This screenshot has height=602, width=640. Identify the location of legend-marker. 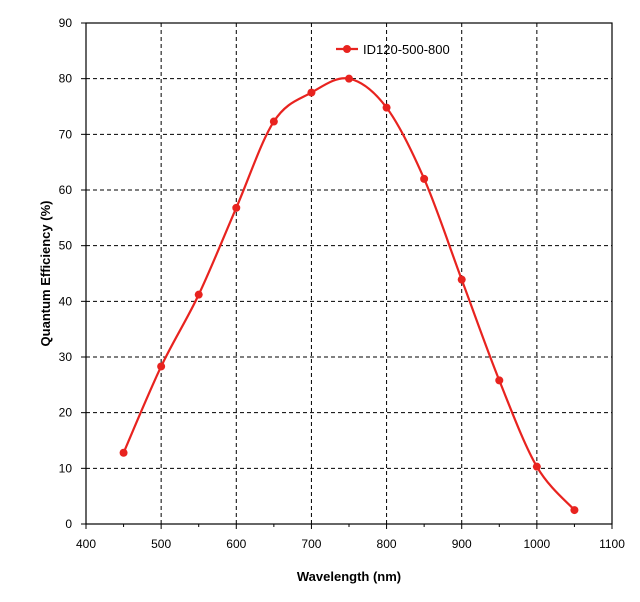
(347, 49).